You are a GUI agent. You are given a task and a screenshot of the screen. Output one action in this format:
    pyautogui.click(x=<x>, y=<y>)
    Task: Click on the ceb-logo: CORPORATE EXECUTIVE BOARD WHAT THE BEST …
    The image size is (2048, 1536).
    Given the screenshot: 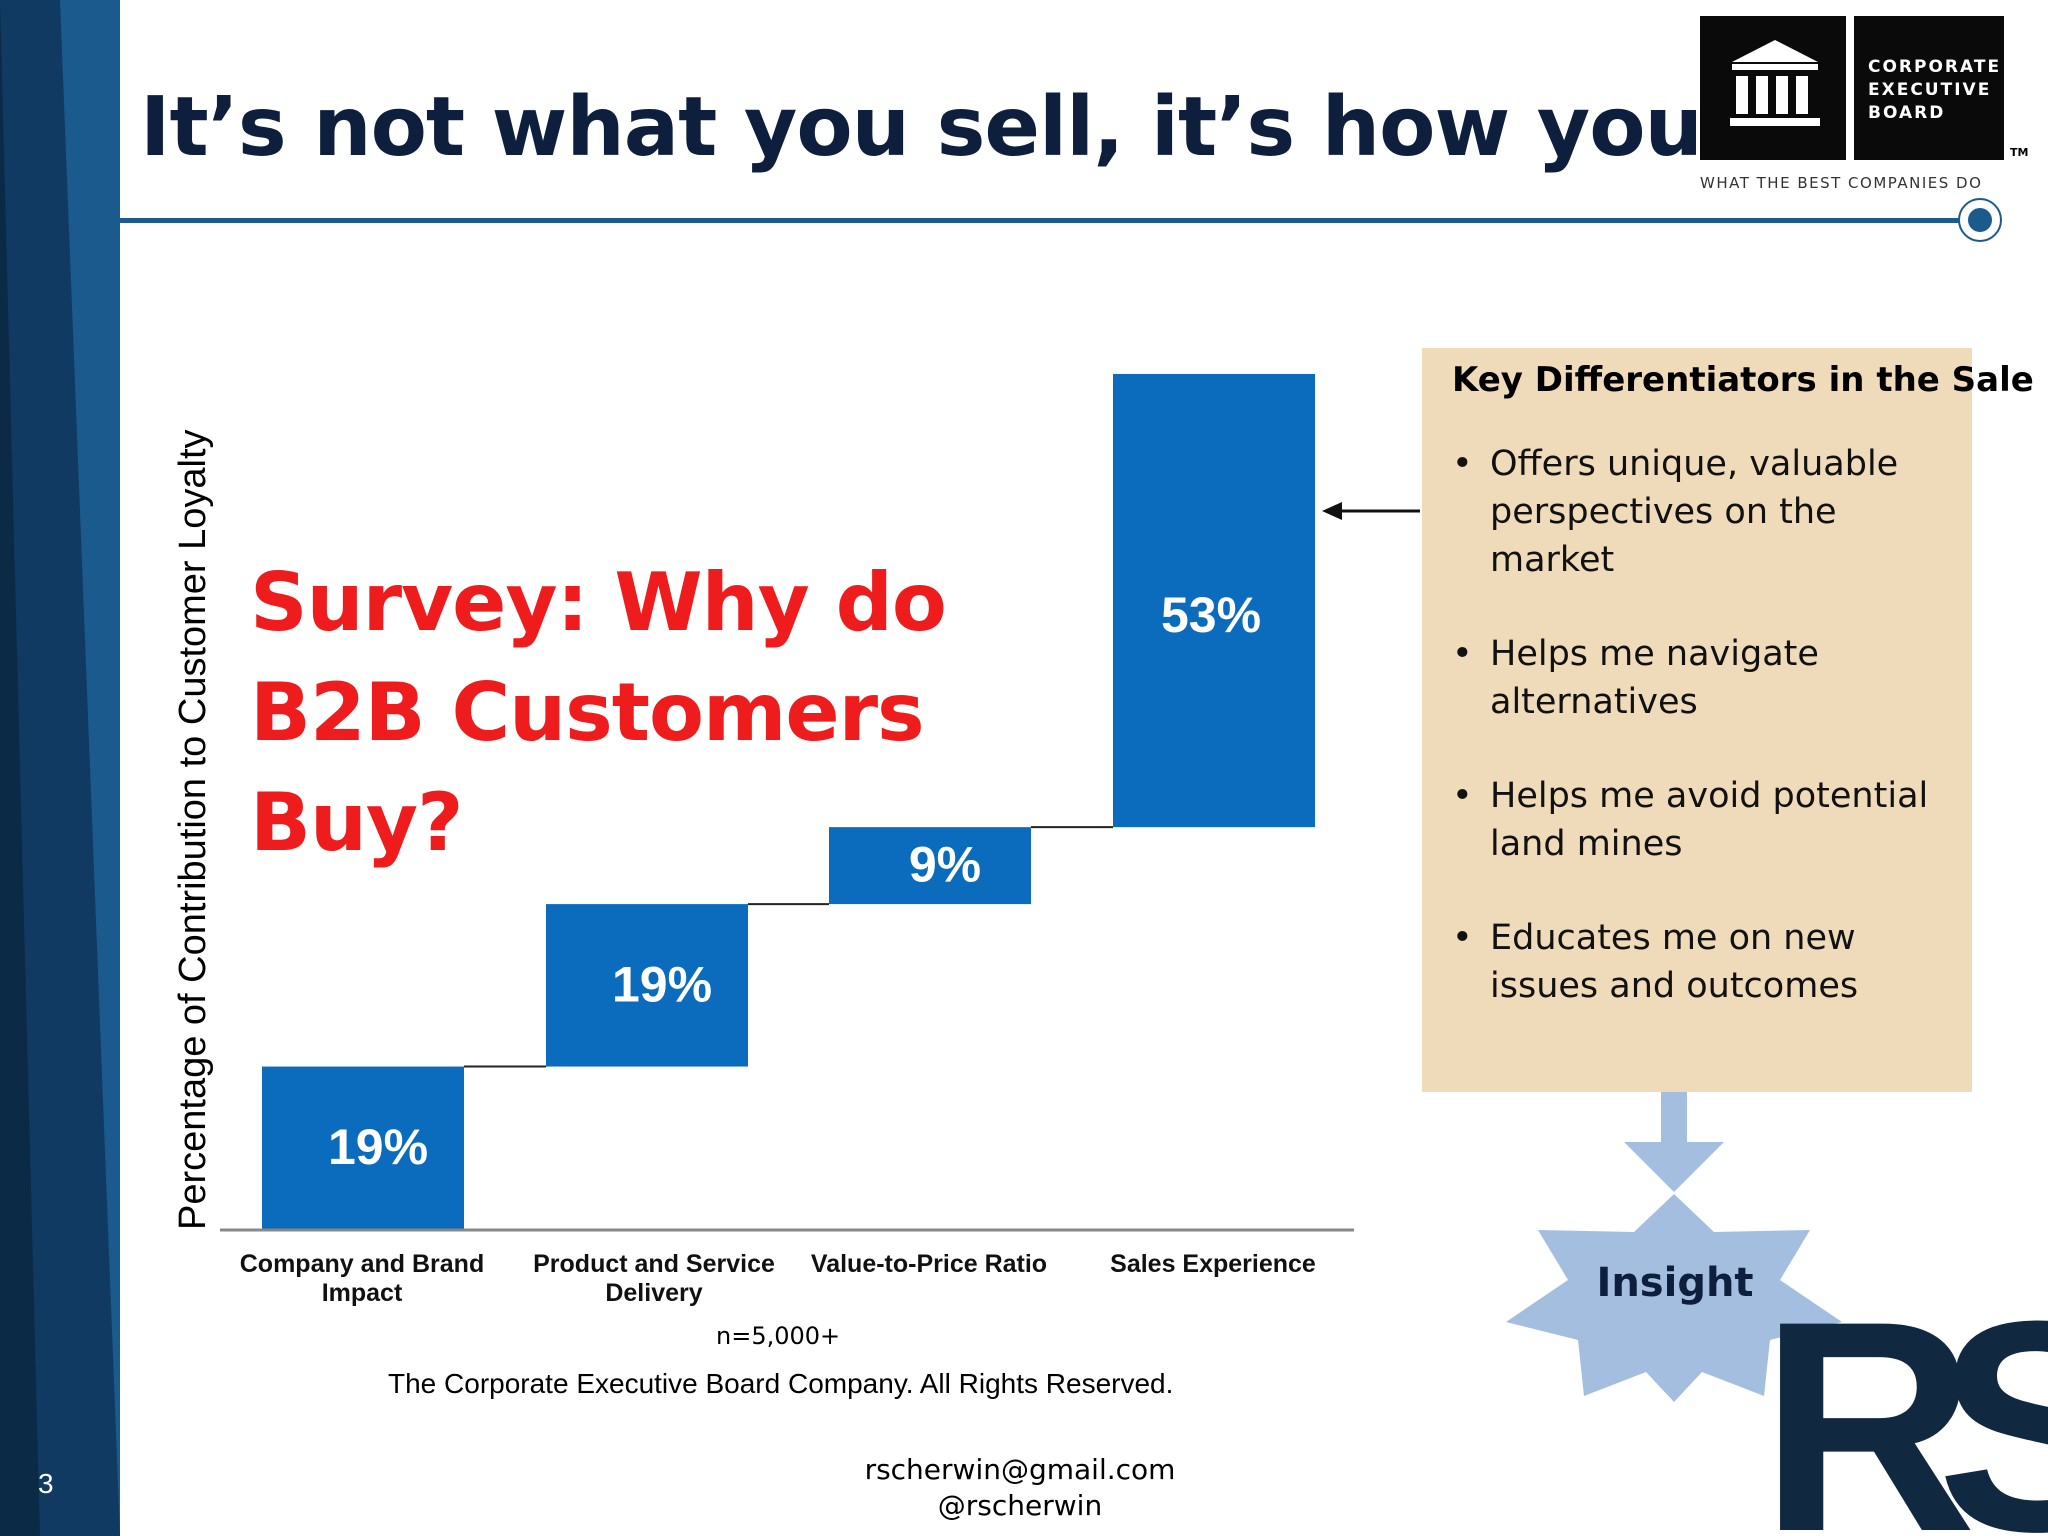 What is the action you would take?
    pyautogui.click(x=1870, y=106)
    